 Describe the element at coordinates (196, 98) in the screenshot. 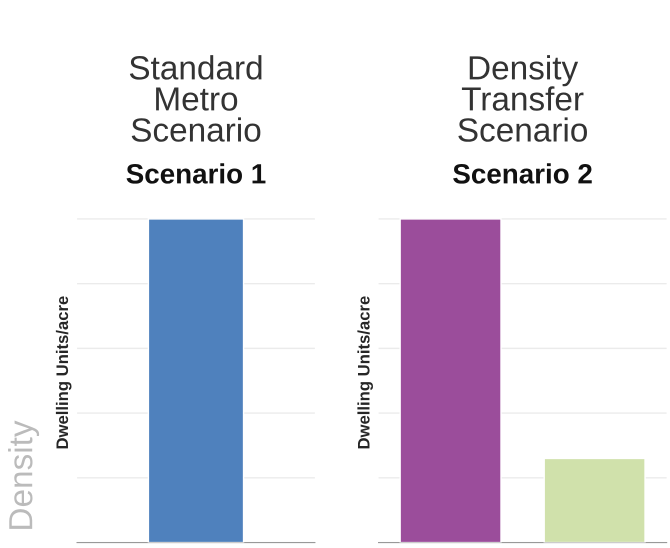

I see `chart-title: Standard Metro Scenario` at that location.